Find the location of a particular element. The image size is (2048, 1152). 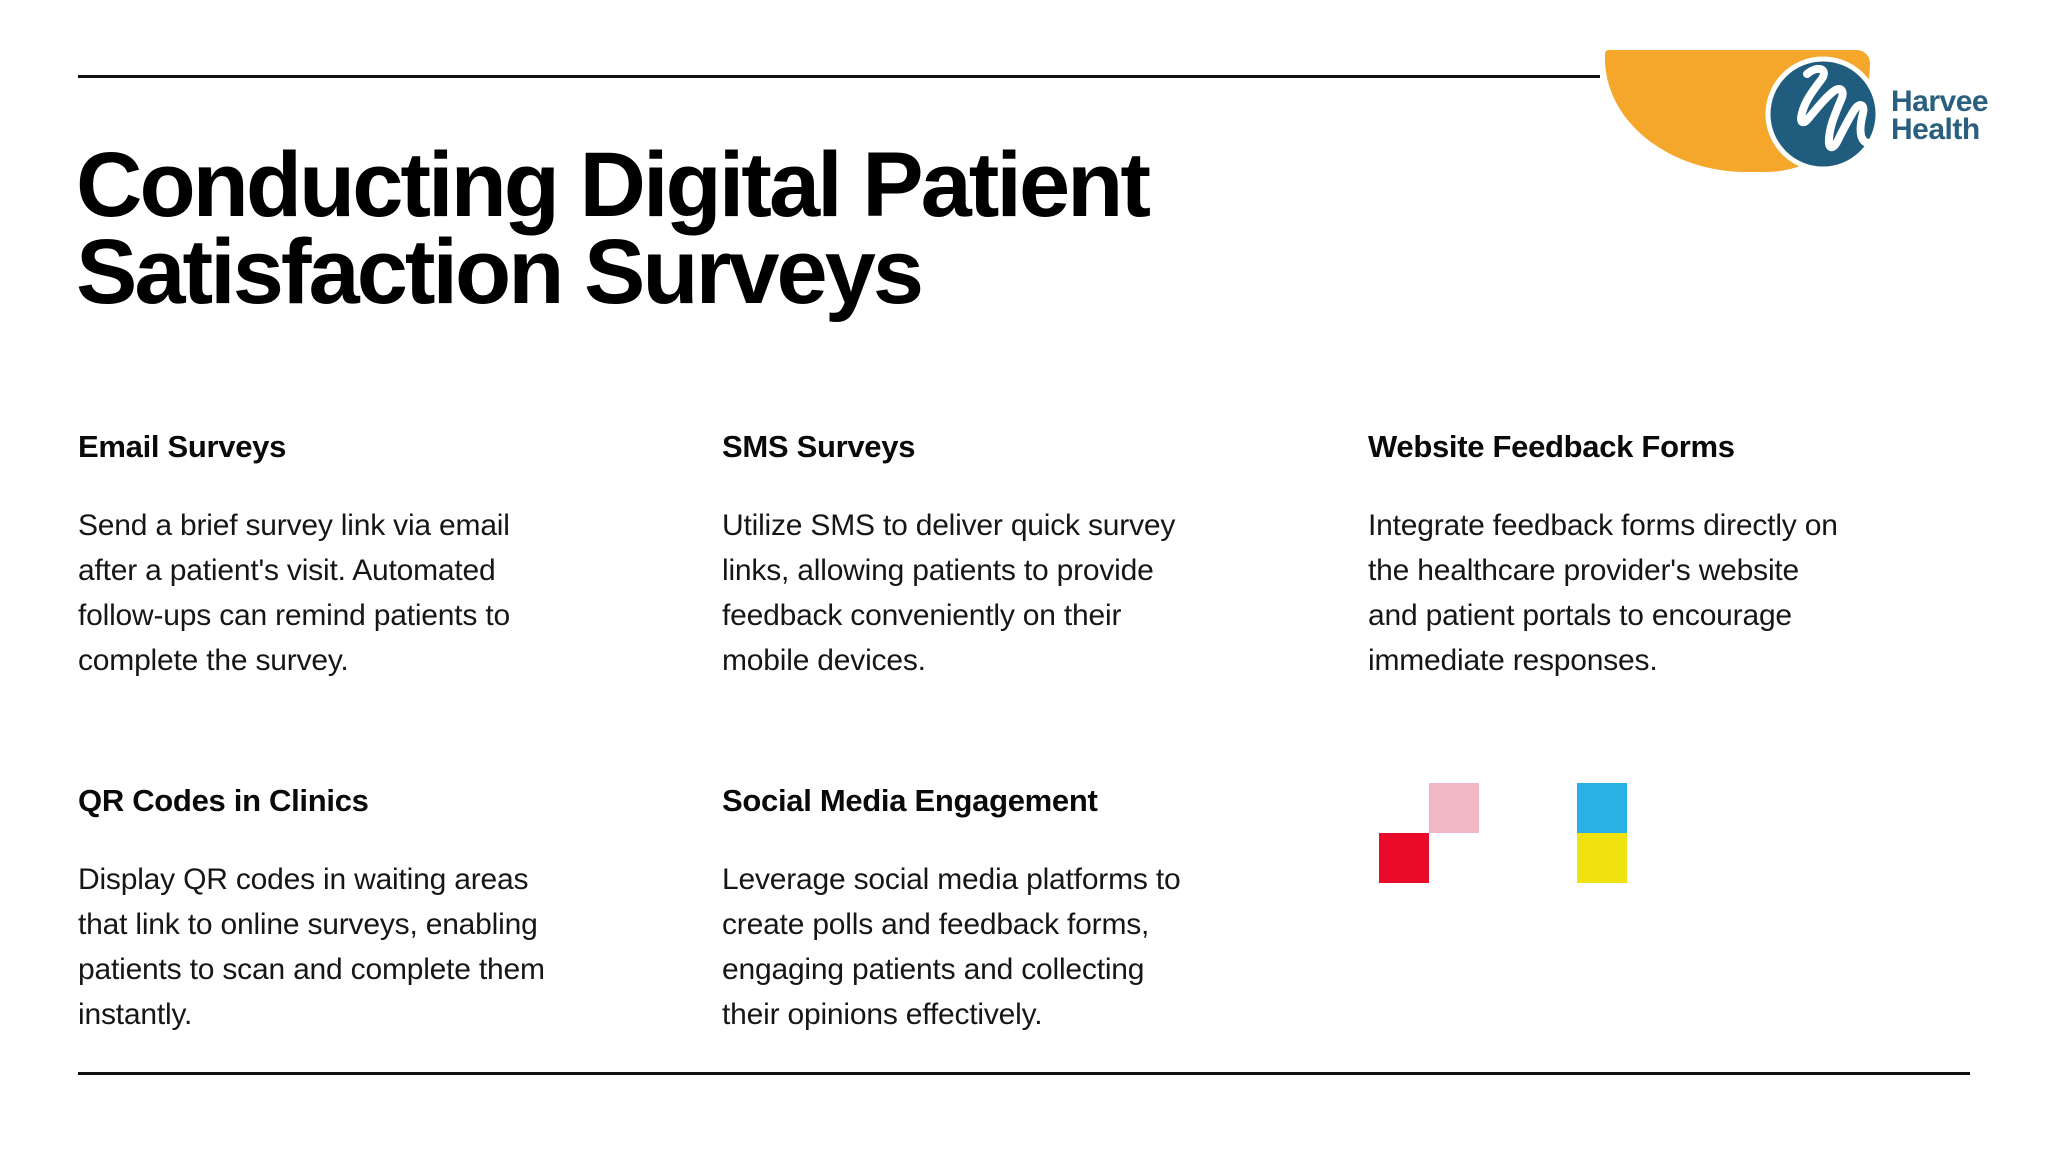

logo-wordmark-line-1: Harvee is located at coordinates (1940, 101).